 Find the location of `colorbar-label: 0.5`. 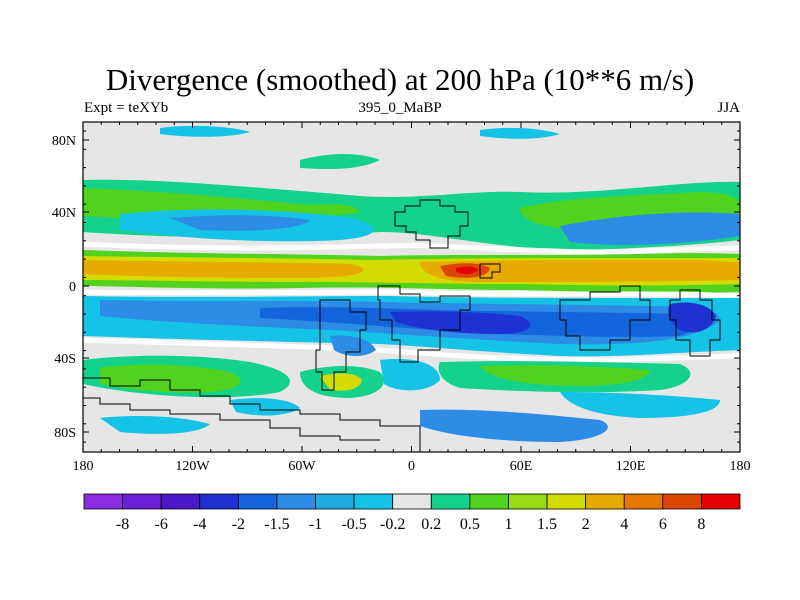

colorbar-label: 0.5 is located at coordinates (470, 524).